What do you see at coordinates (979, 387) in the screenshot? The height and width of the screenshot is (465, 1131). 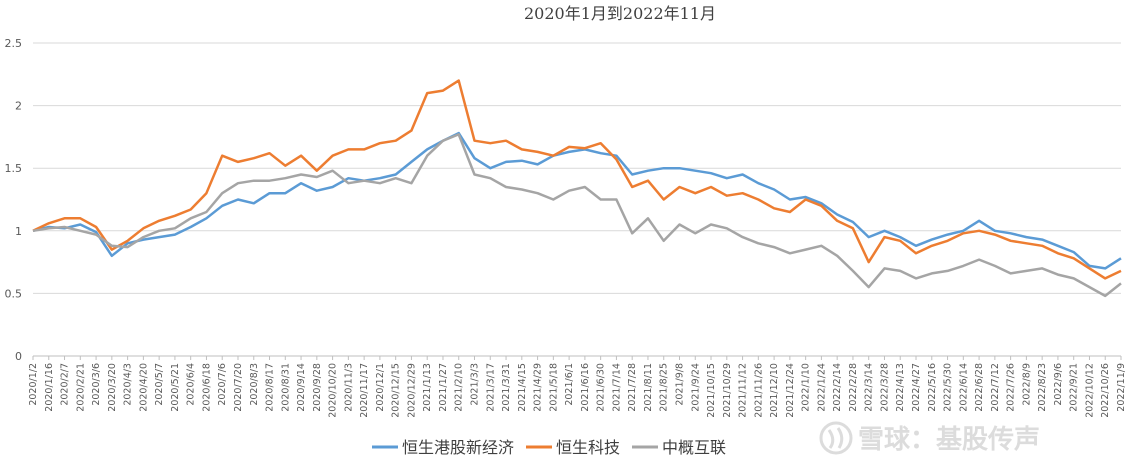 I see `x-tick-label: 2022/6/28` at bounding box center [979, 387].